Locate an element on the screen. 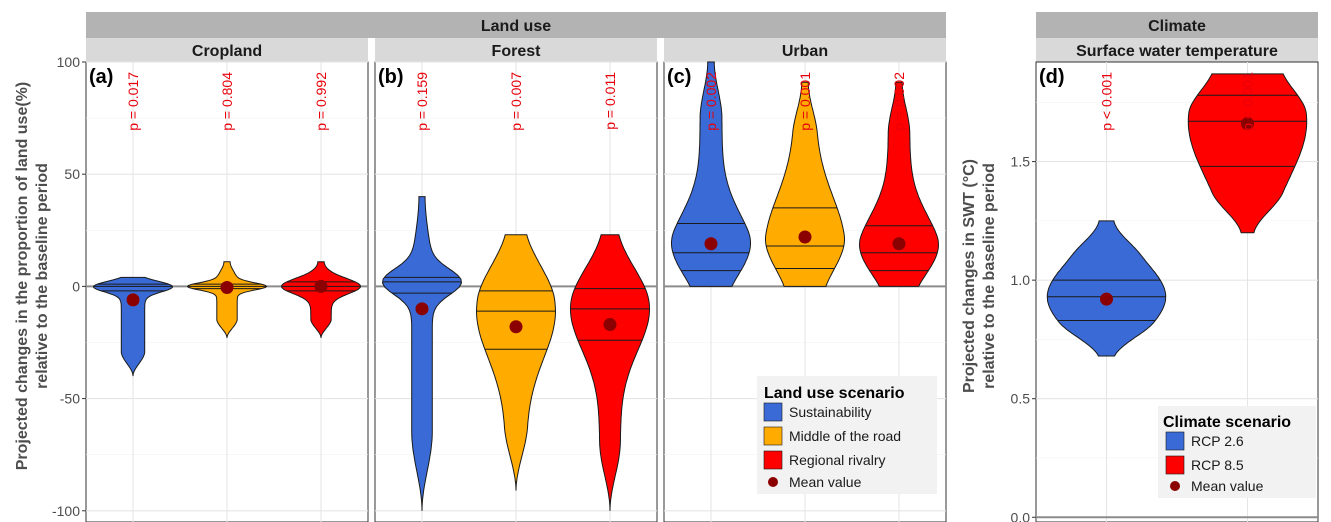  legend-label-rcp85: RCP 8.5 is located at coordinates (1217, 465).